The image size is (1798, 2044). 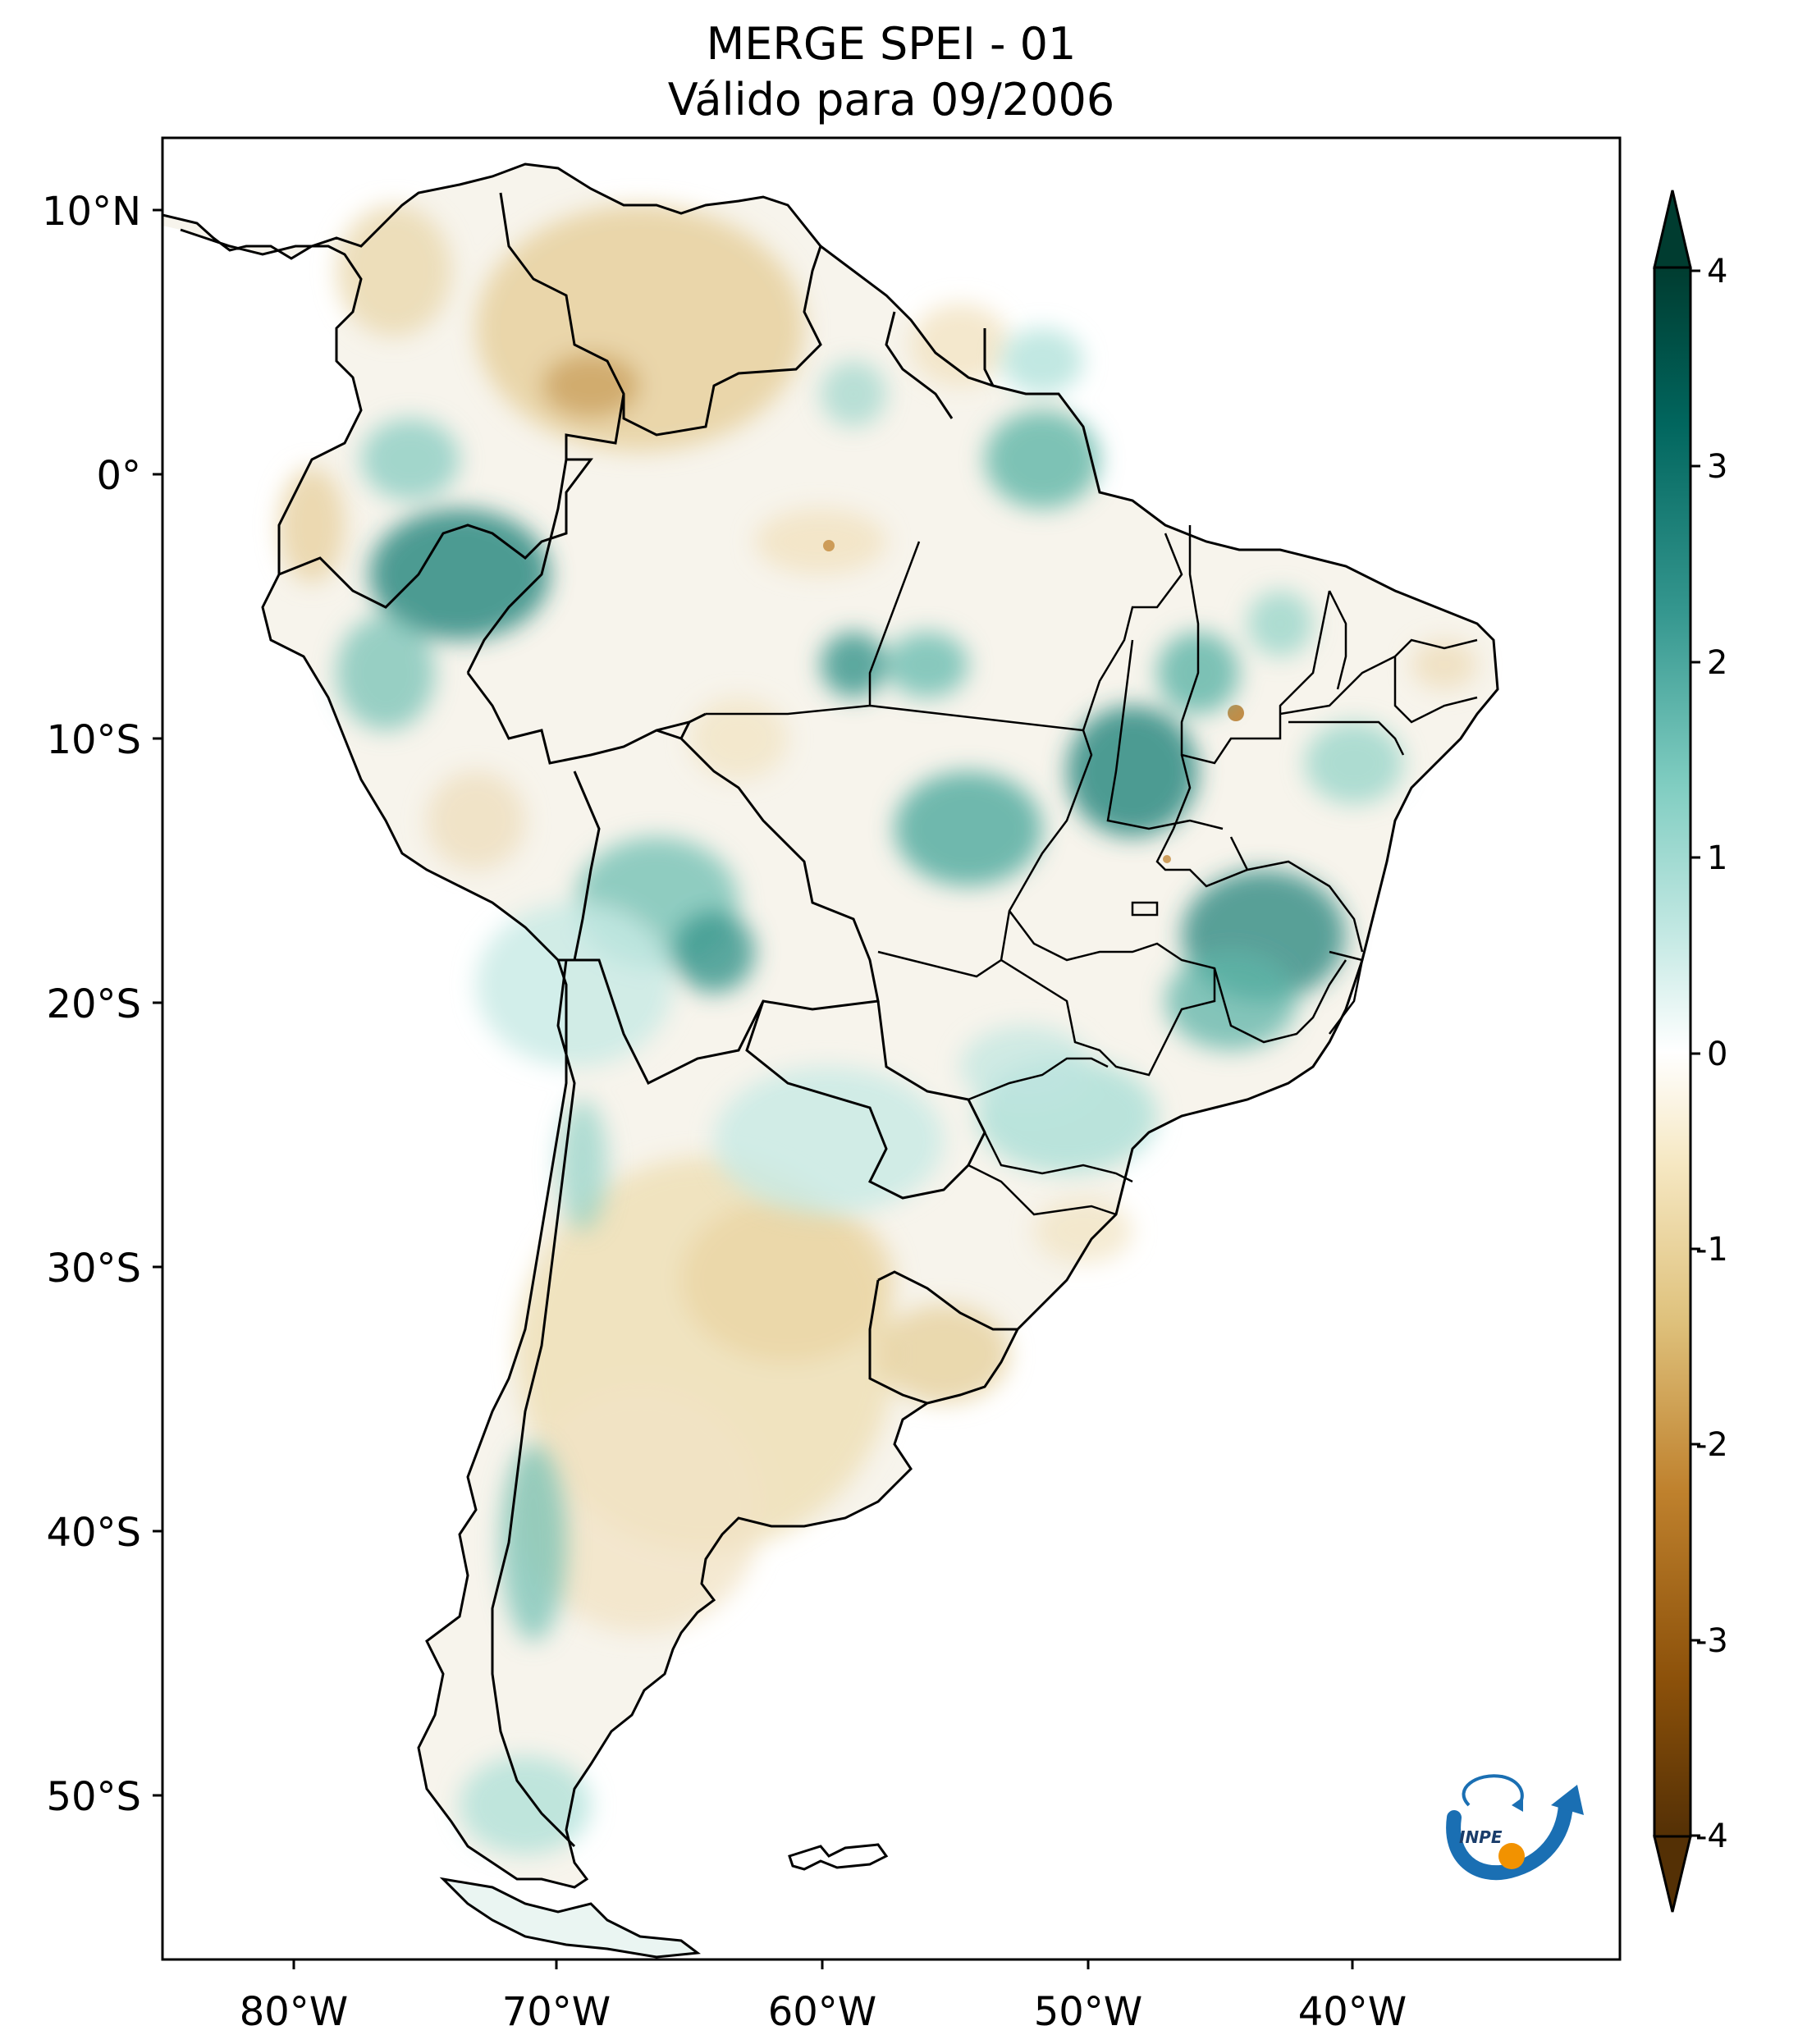 I want to click on colorbar: 4 3 2 1 0 -1 -2 -3 -4, so click(x=1691, y=1051).